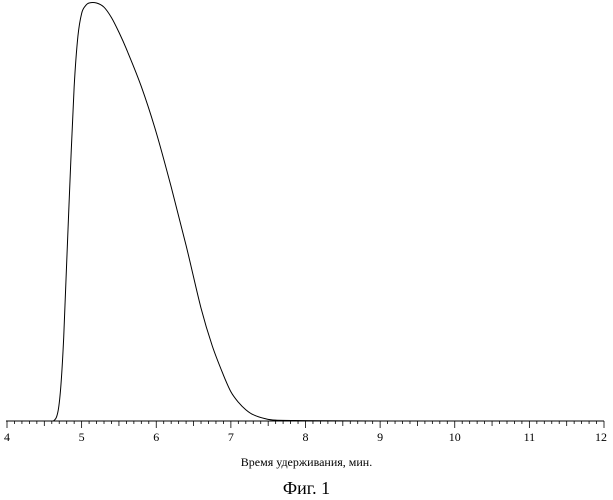 This screenshot has height=500, width=613. What do you see at coordinates (305, 424) in the screenshot?
I see `x-axis-ticks` at bounding box center [305, 424].